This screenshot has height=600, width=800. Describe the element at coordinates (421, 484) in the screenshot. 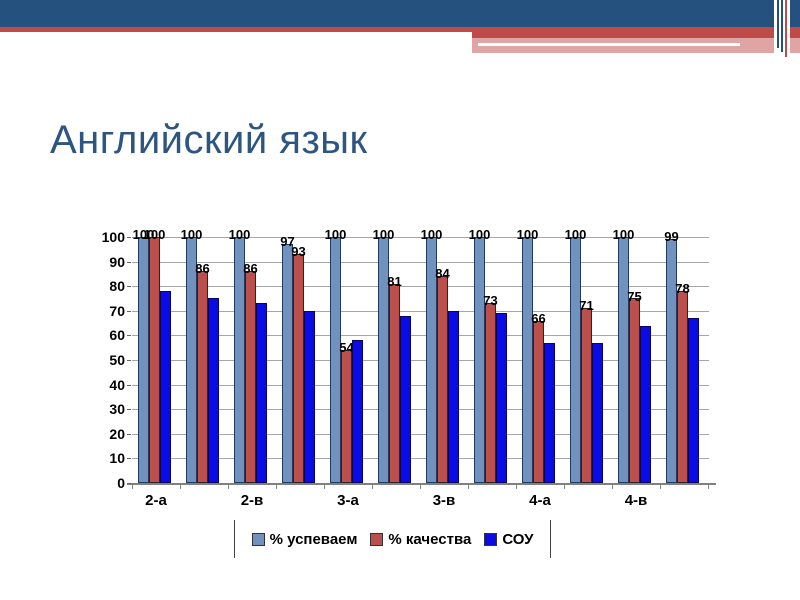

I see `x-axis-line` at that location.